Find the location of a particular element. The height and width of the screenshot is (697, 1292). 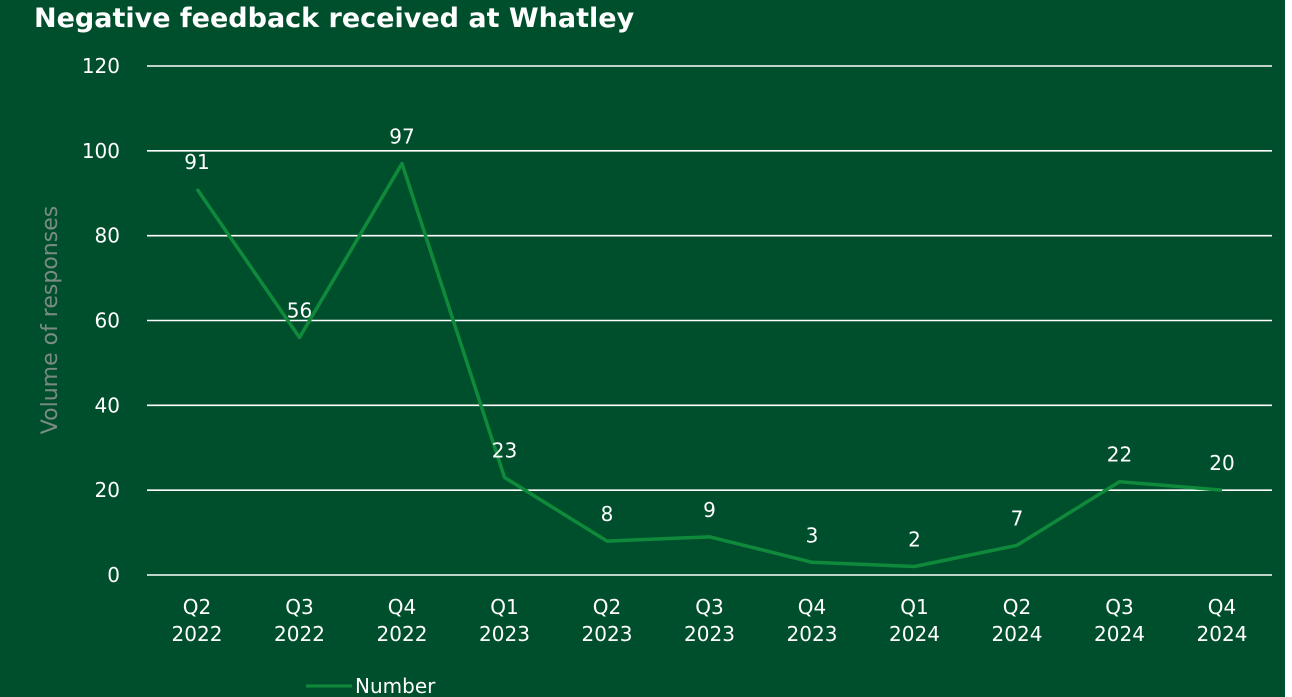

x-tick-label: Q2 2024 is located at coordinates (1017, 620).